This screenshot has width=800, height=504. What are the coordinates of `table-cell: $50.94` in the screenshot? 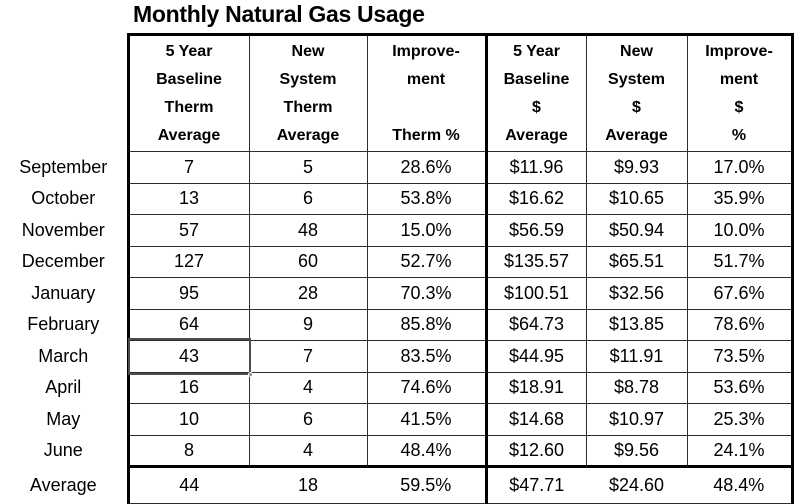 It's located at (636, 230).